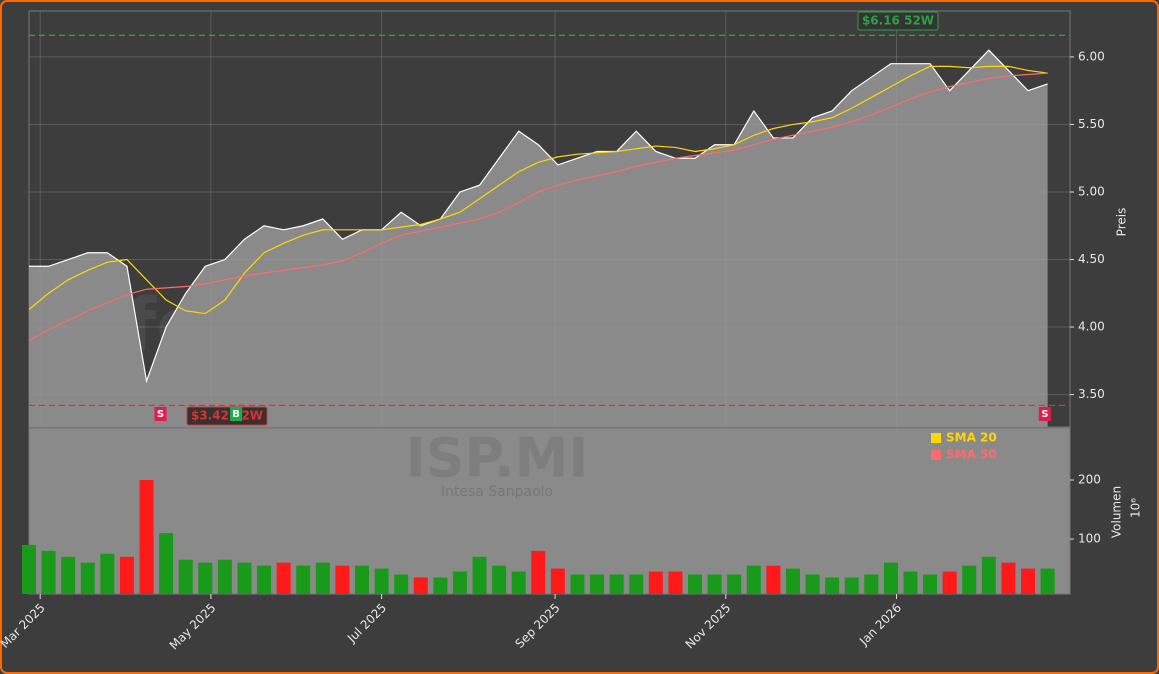 The image size is (1159, 674). I want to click on annotation: $6.16 52W, so click(898, 21).